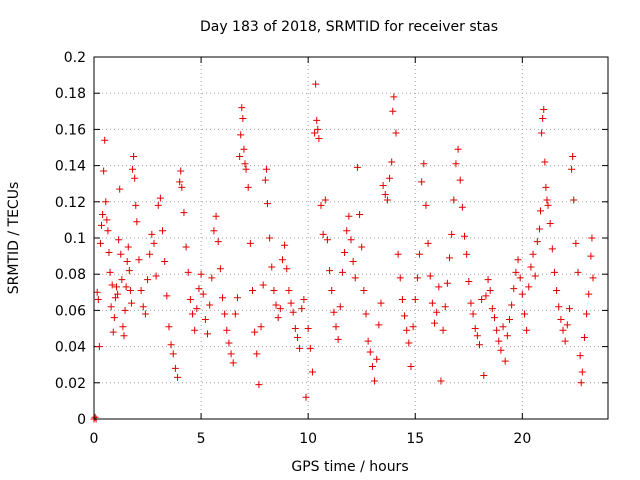 Image resolution: width=640 pixels, height=480 pixels. What do you see at coordinates (70, 94) in the screenshot?
I see `y-tick-label: 0.18` at bounding box center [70, 94].